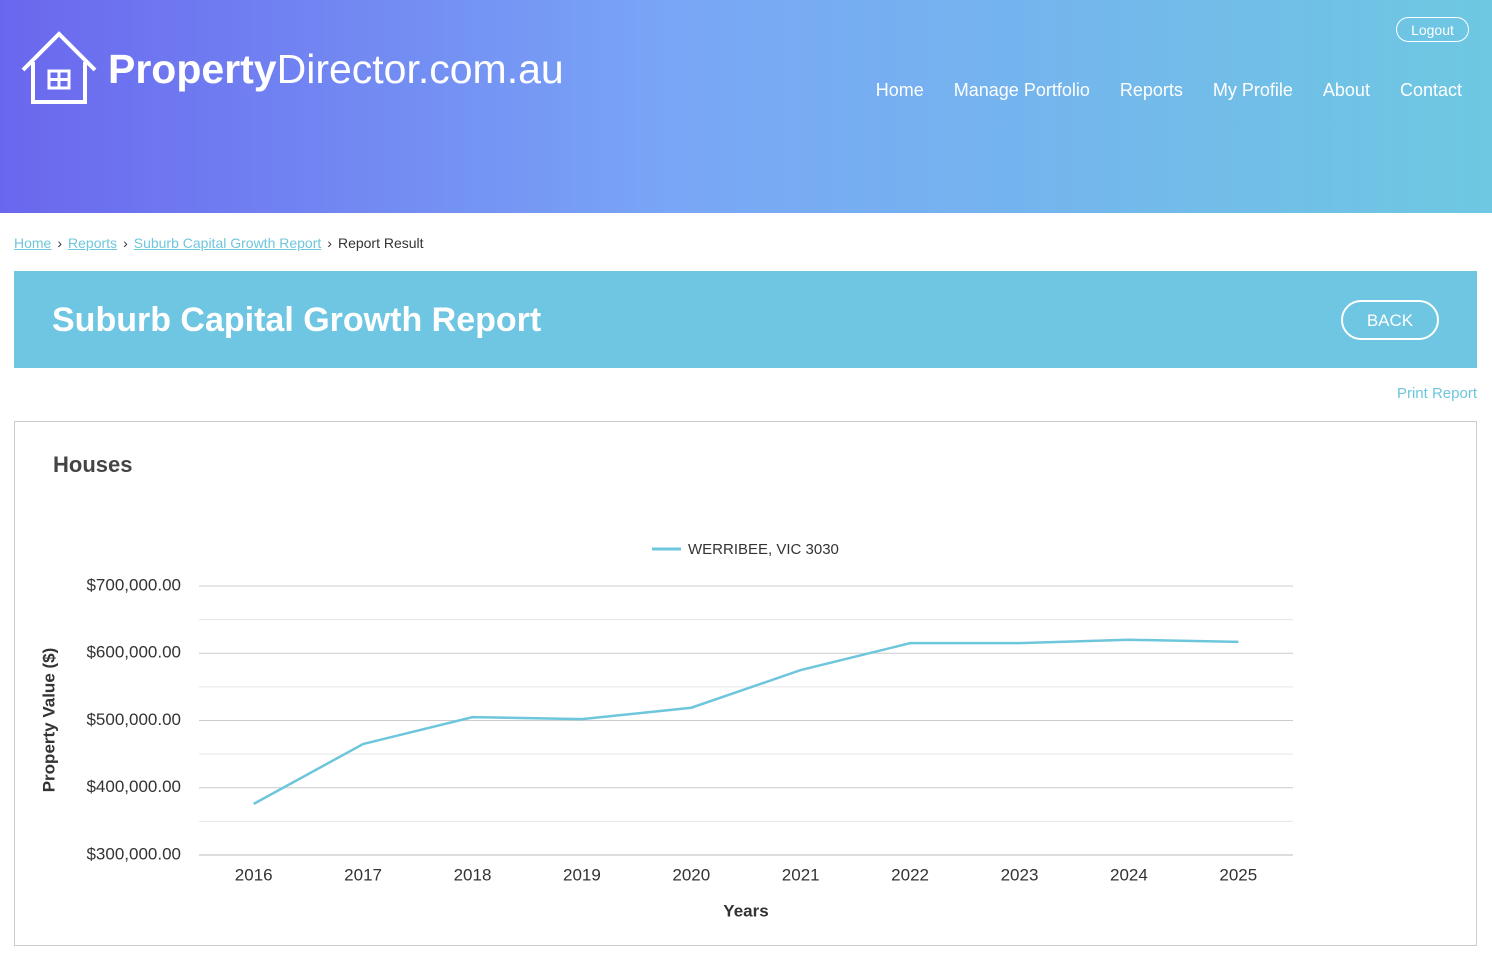 This screenshot has height=970, width=1492. I want to click on nav-link: My Profile, so click(1252, 90).